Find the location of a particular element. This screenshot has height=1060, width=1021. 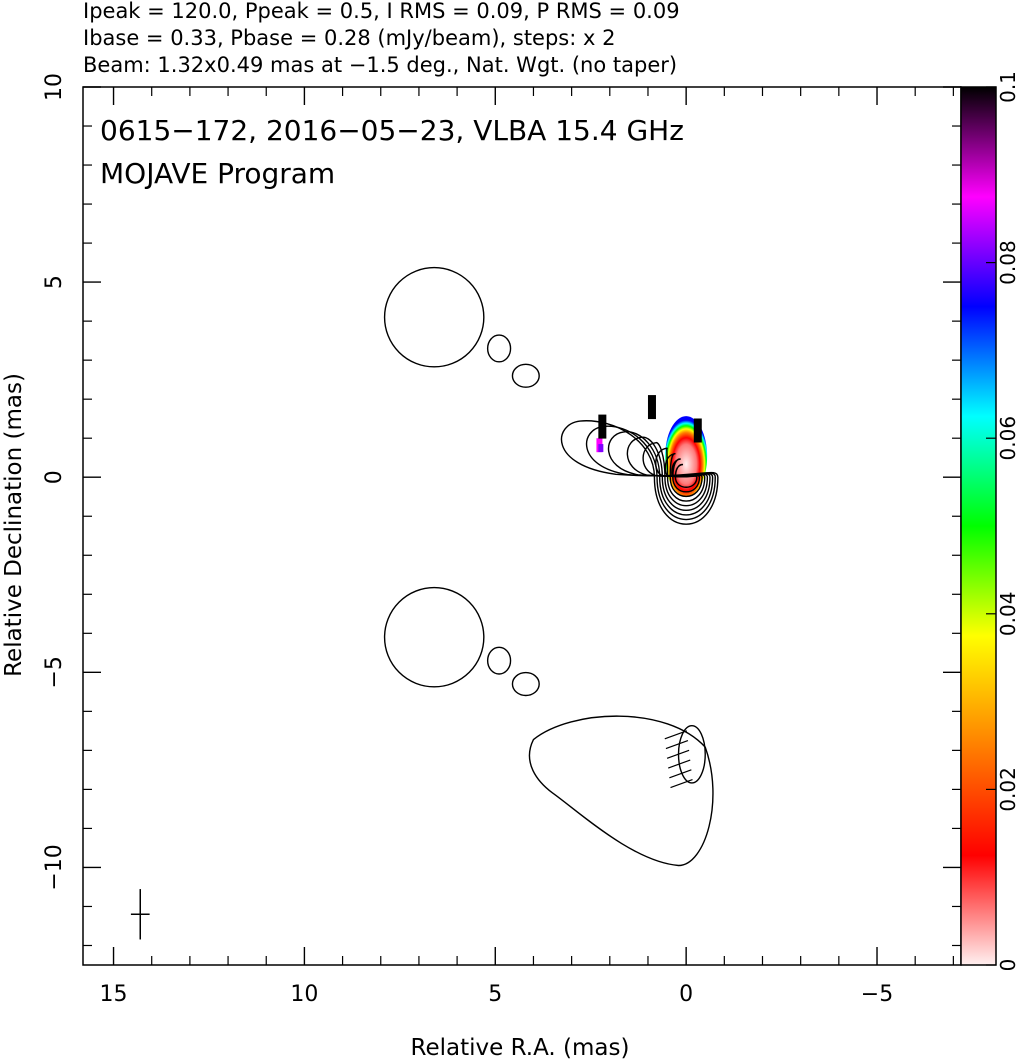

colorbar-tick-label-1: 0.02 is located at coordinates (1008, 789).